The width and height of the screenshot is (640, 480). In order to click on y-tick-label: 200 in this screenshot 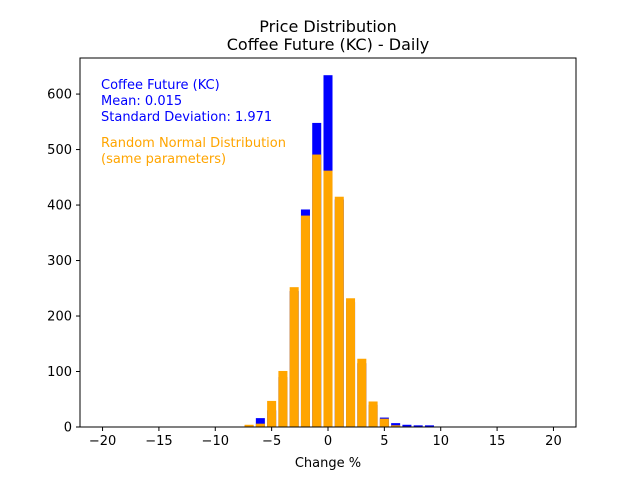, I will do `click(59, 317)`.